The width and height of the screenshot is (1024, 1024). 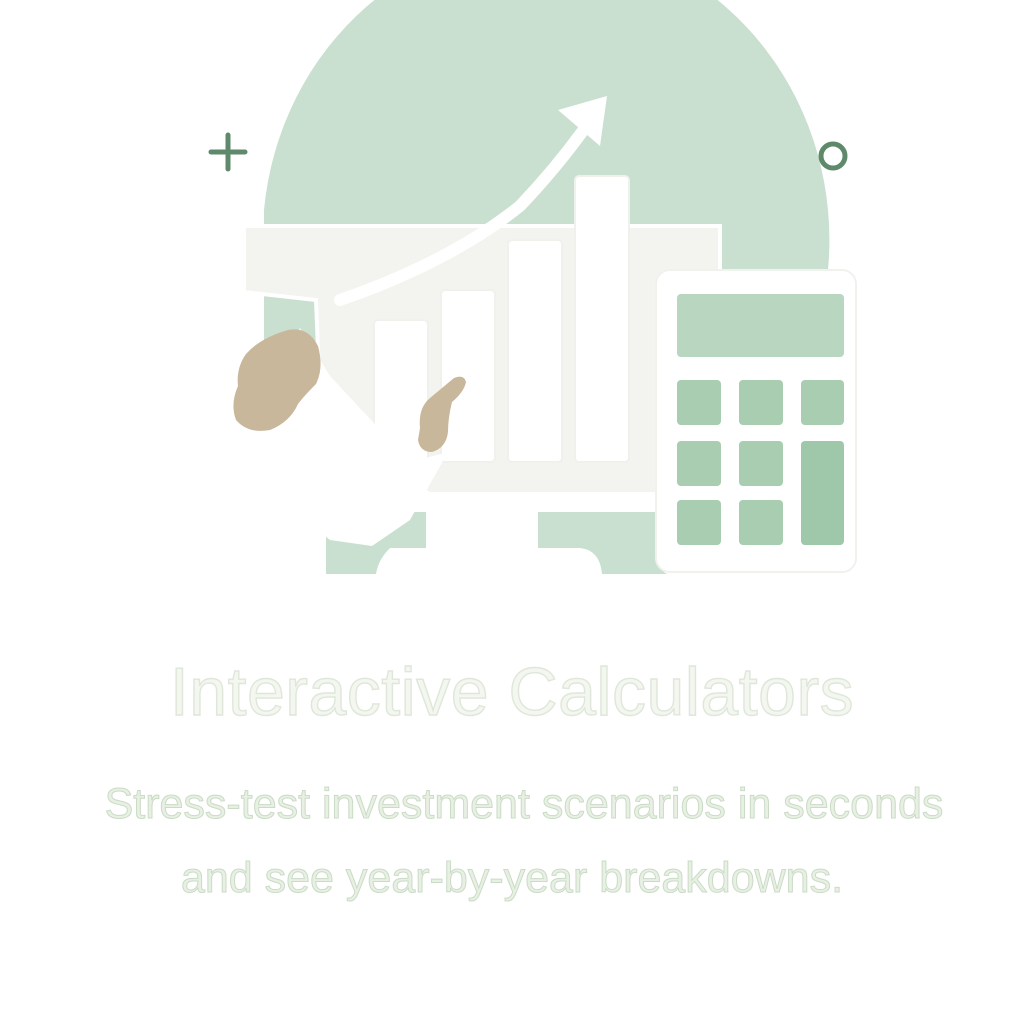 I want to click on feature-title: Interactive Calculators, so click(x=512, y=691).